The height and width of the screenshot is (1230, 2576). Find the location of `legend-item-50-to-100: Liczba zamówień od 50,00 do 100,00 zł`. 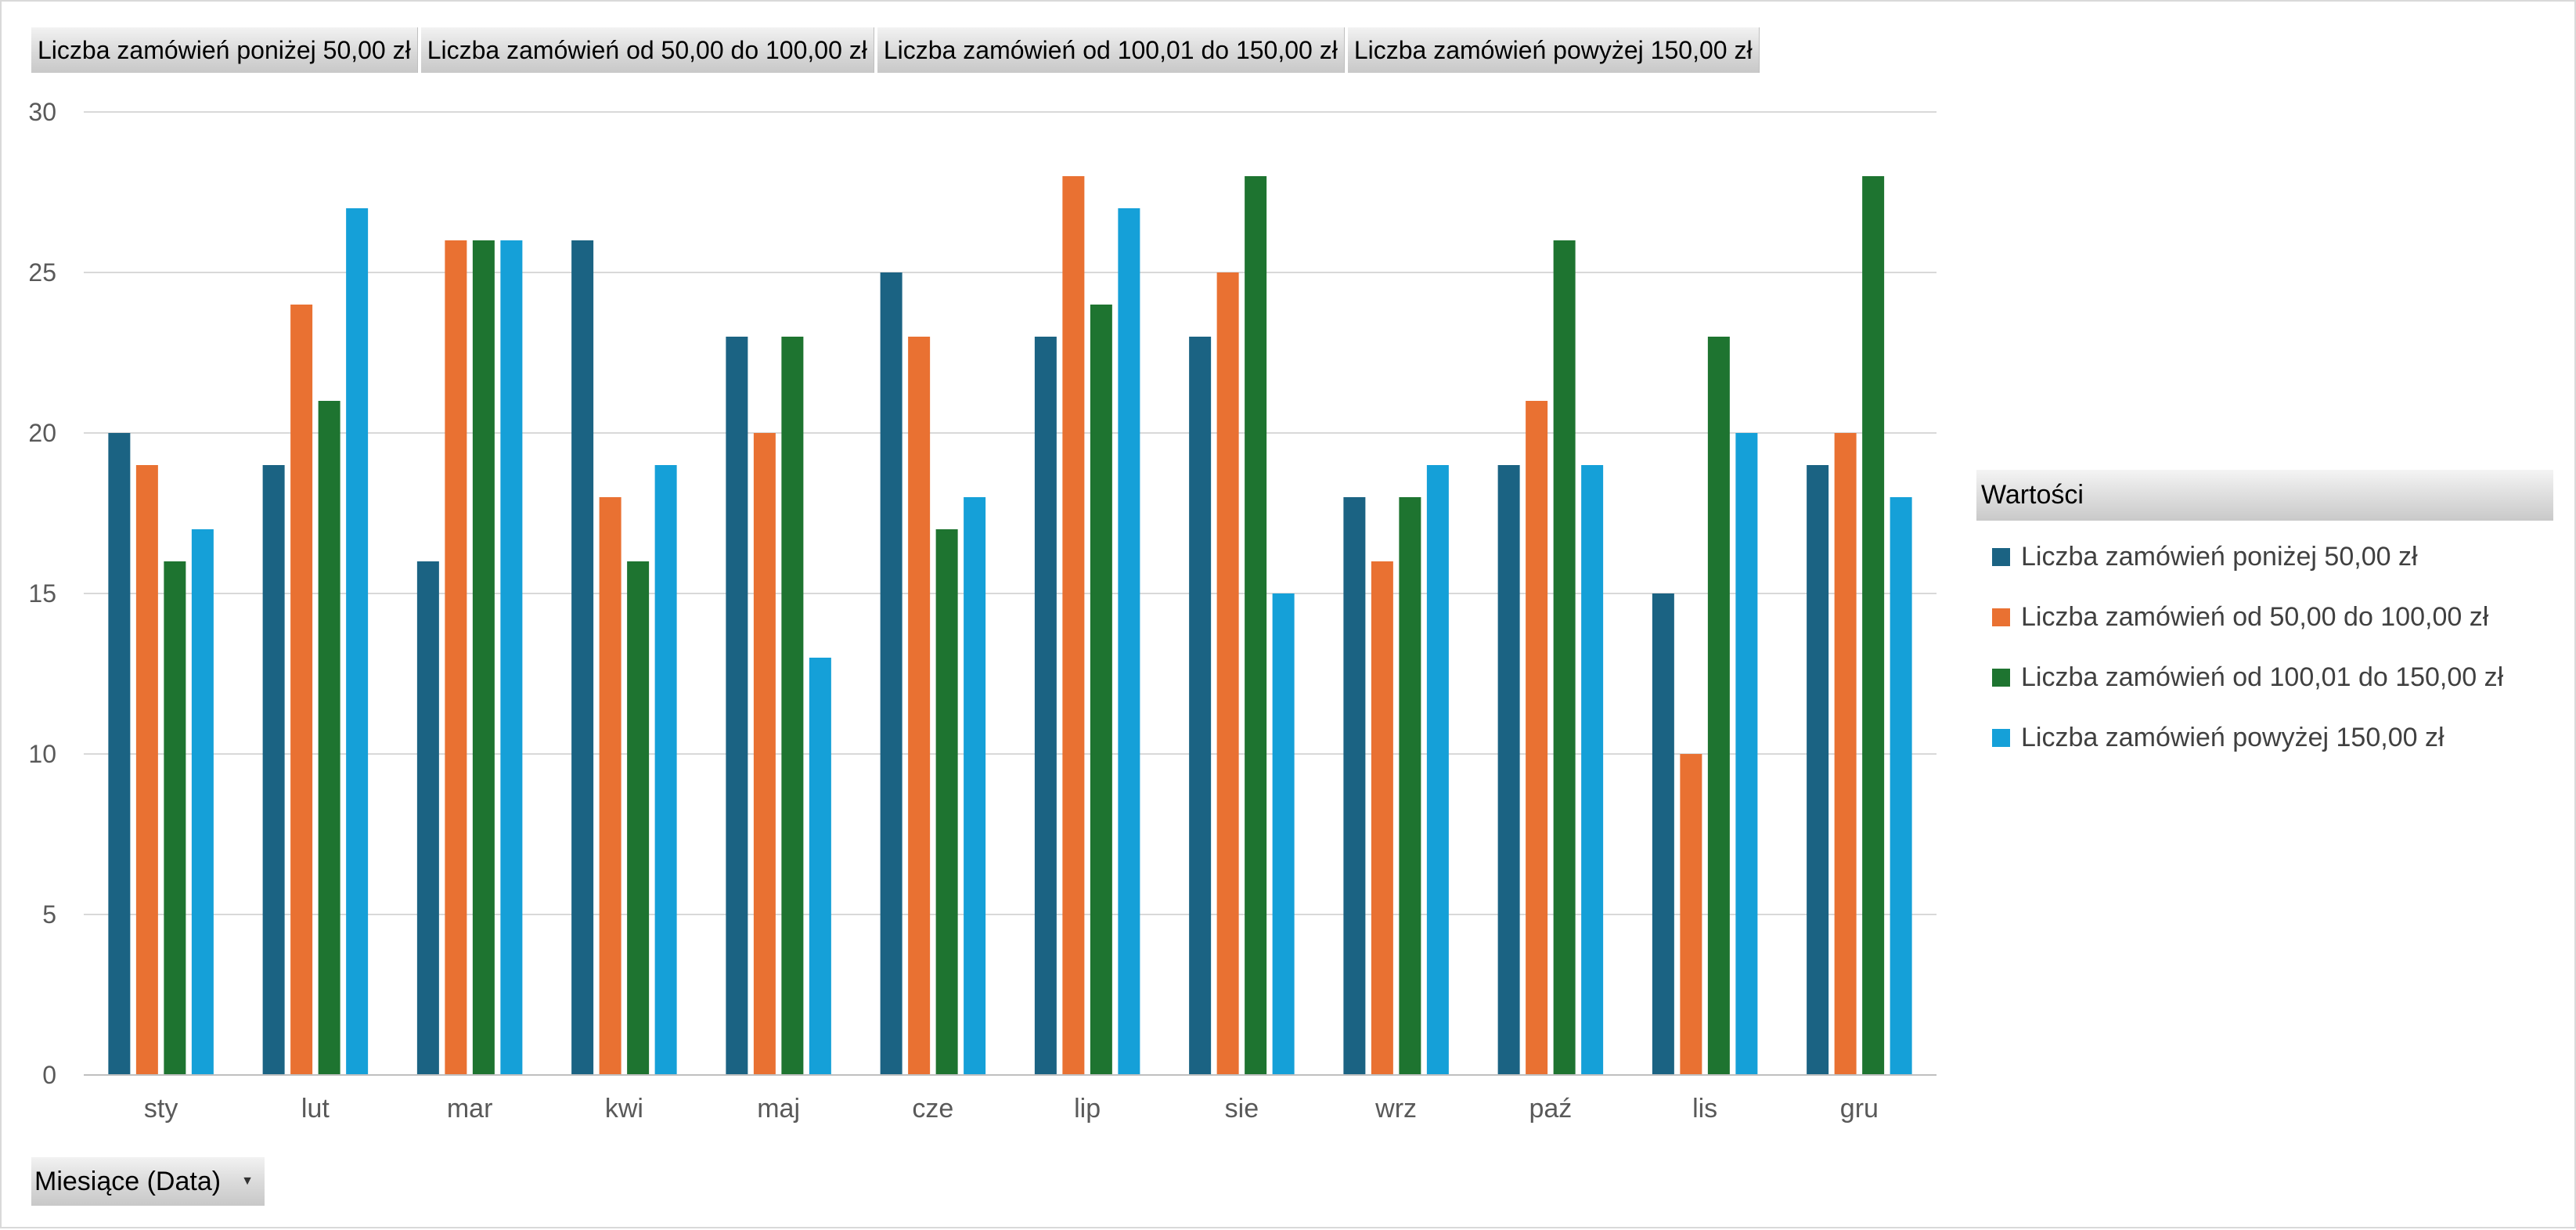

legend-item-50-to-100: Liczba zamówień od 50,00 do 100,00 zł is located at coordinates (2264, 617).